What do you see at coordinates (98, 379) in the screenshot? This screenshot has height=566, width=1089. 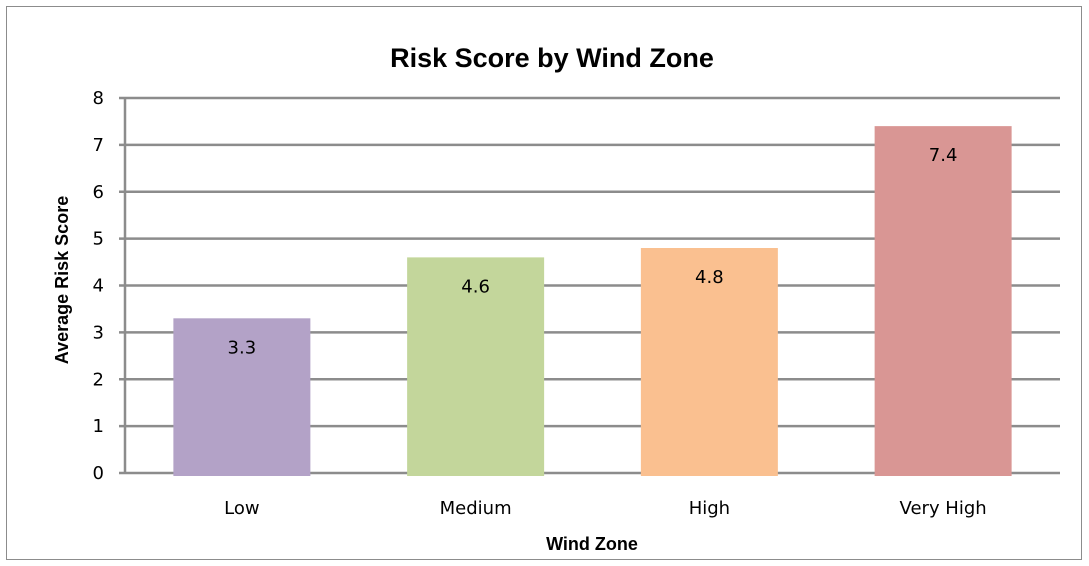 I see `y-tick-label-2: 2` at bounding box center [98, 379].